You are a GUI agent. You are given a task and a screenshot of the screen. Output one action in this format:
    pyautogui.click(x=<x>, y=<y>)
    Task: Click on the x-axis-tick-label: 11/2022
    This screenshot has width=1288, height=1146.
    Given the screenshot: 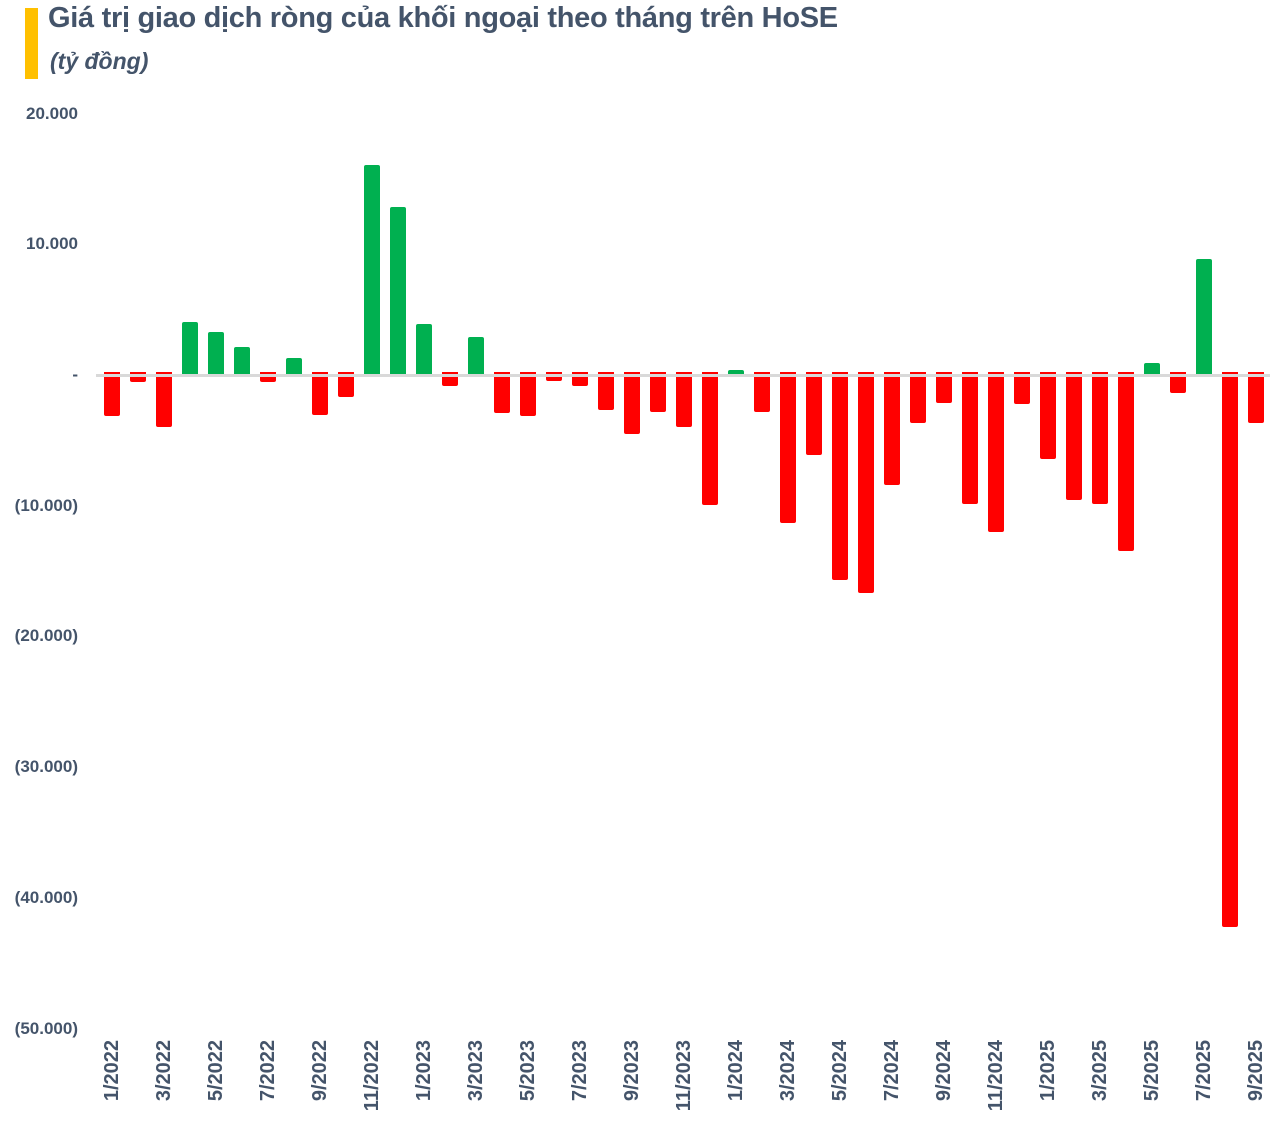 What is the action you would take?
    pyautogui.click(x=372, y=1076)
    